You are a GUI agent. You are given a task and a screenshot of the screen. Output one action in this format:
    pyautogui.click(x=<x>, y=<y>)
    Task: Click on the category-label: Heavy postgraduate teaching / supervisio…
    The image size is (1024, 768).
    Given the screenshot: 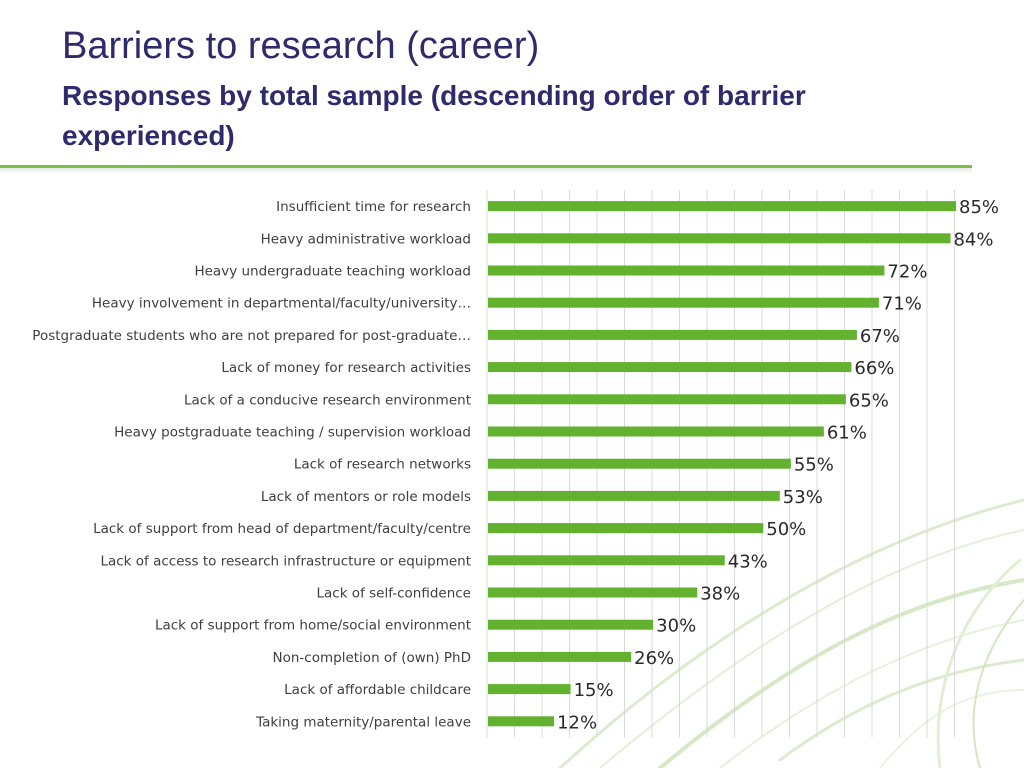 What is the action you would take?
    pyautogui.click(x=292, y=433)
    